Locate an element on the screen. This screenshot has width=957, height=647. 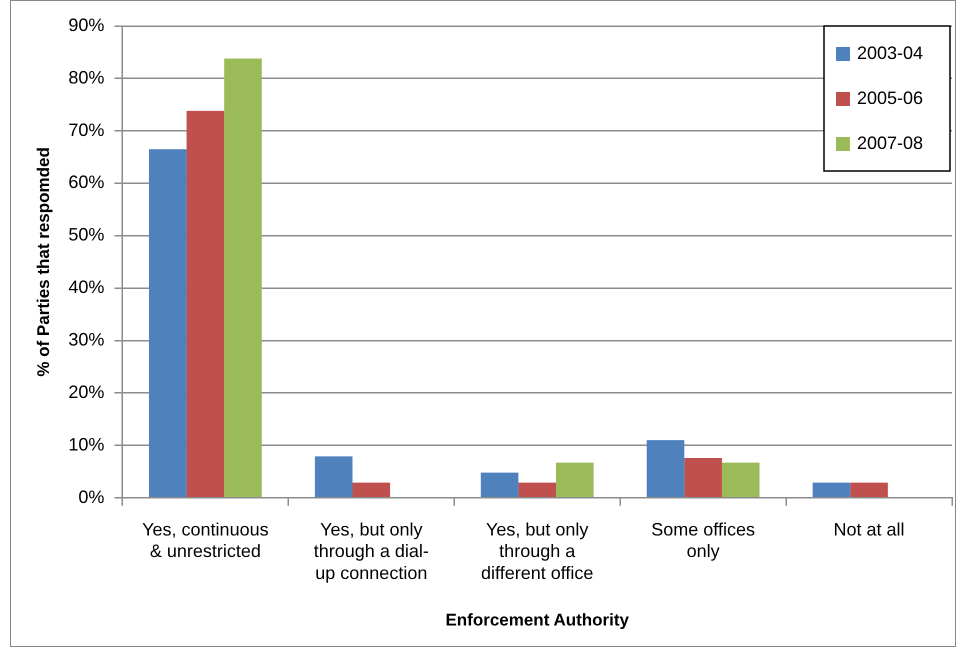
x-tick-label: Yes, but only through a different office is located at coordinates (537, 551).